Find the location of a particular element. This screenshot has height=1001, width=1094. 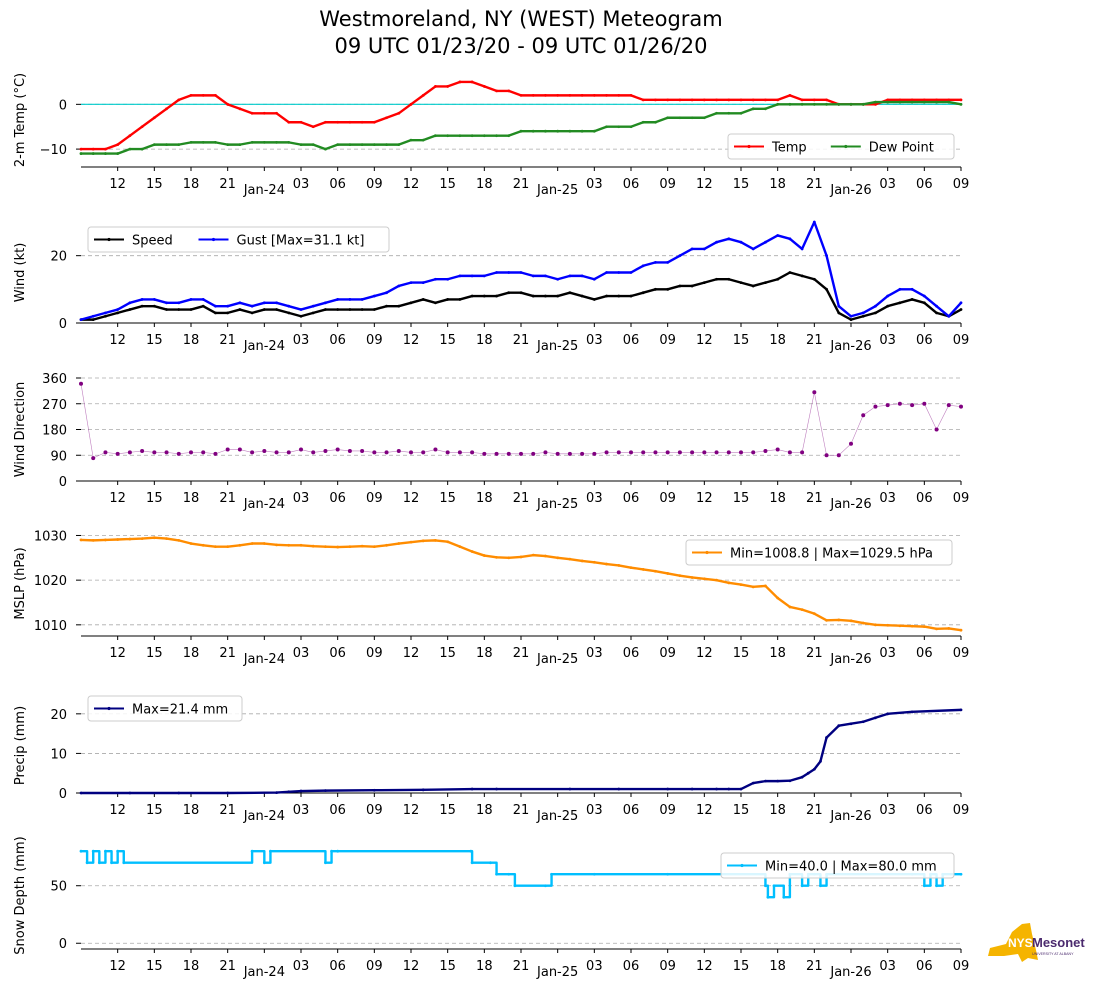

wind_speed-legend is located at coordinates (238, 239).